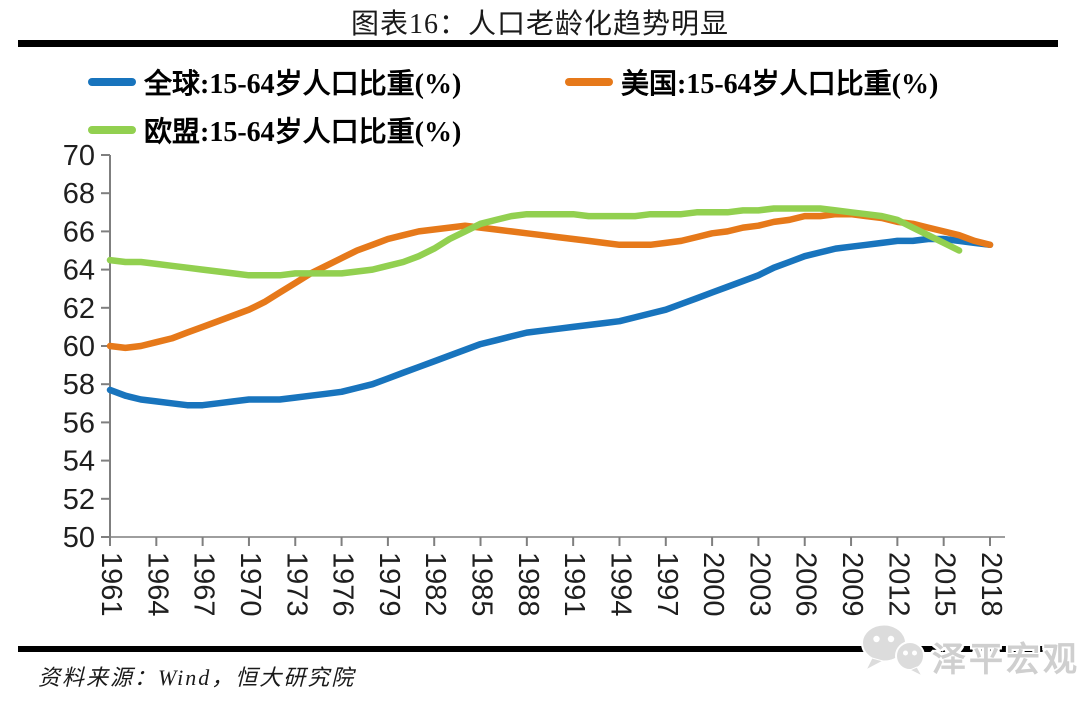 Image resolution: width=1080 pixels, height=702 pixels. What do you see at coordinates (539, 24) in the screenshot?
I see `chart-title: 图表16：人口老龄化趋势明显` at bounding box center [539, 24].